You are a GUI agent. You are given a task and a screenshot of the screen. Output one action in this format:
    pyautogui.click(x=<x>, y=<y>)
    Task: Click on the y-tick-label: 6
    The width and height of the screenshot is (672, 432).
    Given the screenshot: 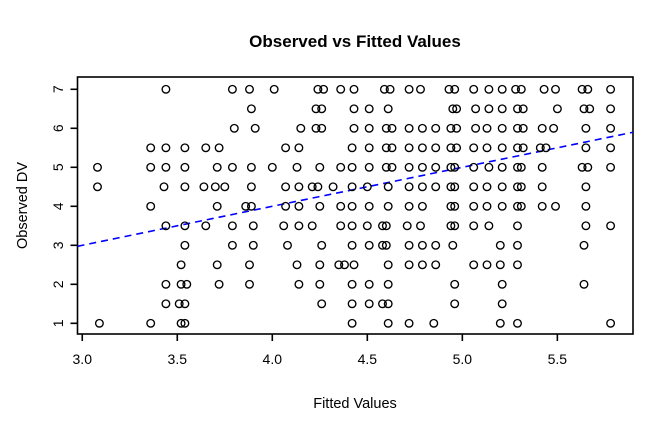 What is the action you would take?
    pyautogui.click(x=58, y=128)
    